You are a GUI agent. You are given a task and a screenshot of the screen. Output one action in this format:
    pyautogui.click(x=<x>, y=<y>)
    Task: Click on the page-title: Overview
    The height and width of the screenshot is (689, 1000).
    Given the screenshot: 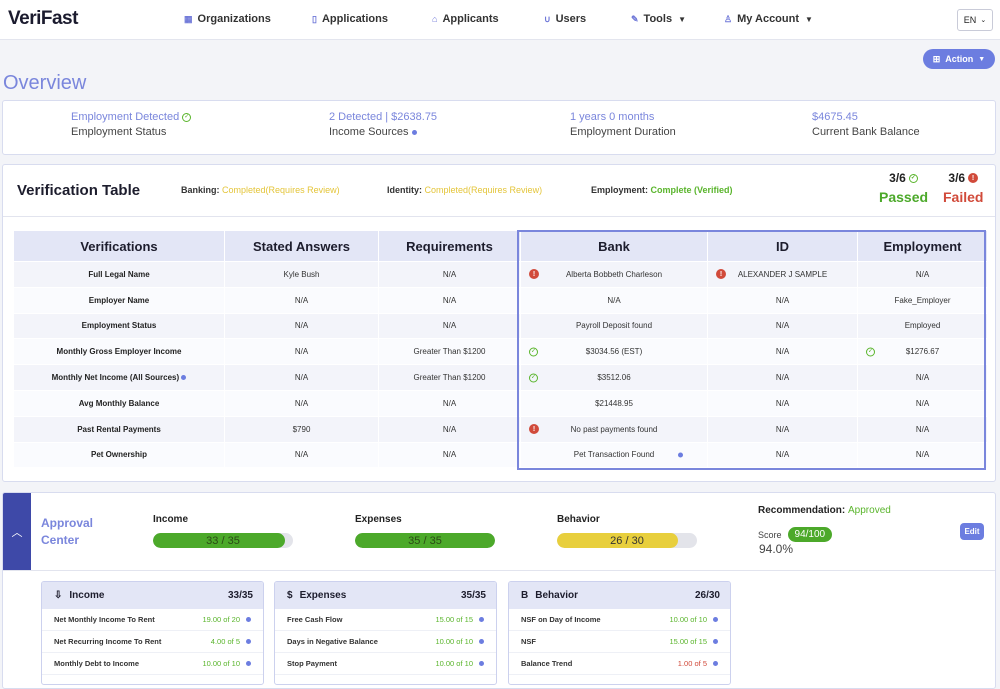 What is the action you would take?
    pyautogui.click(x=45, y=83)
    